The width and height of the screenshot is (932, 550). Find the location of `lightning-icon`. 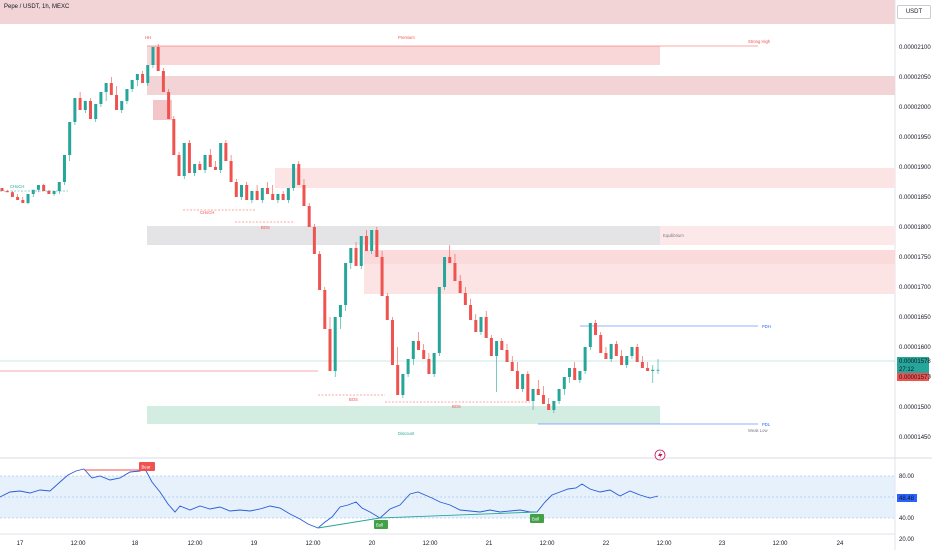

lightning-icon is located at coordinates (660, 455).